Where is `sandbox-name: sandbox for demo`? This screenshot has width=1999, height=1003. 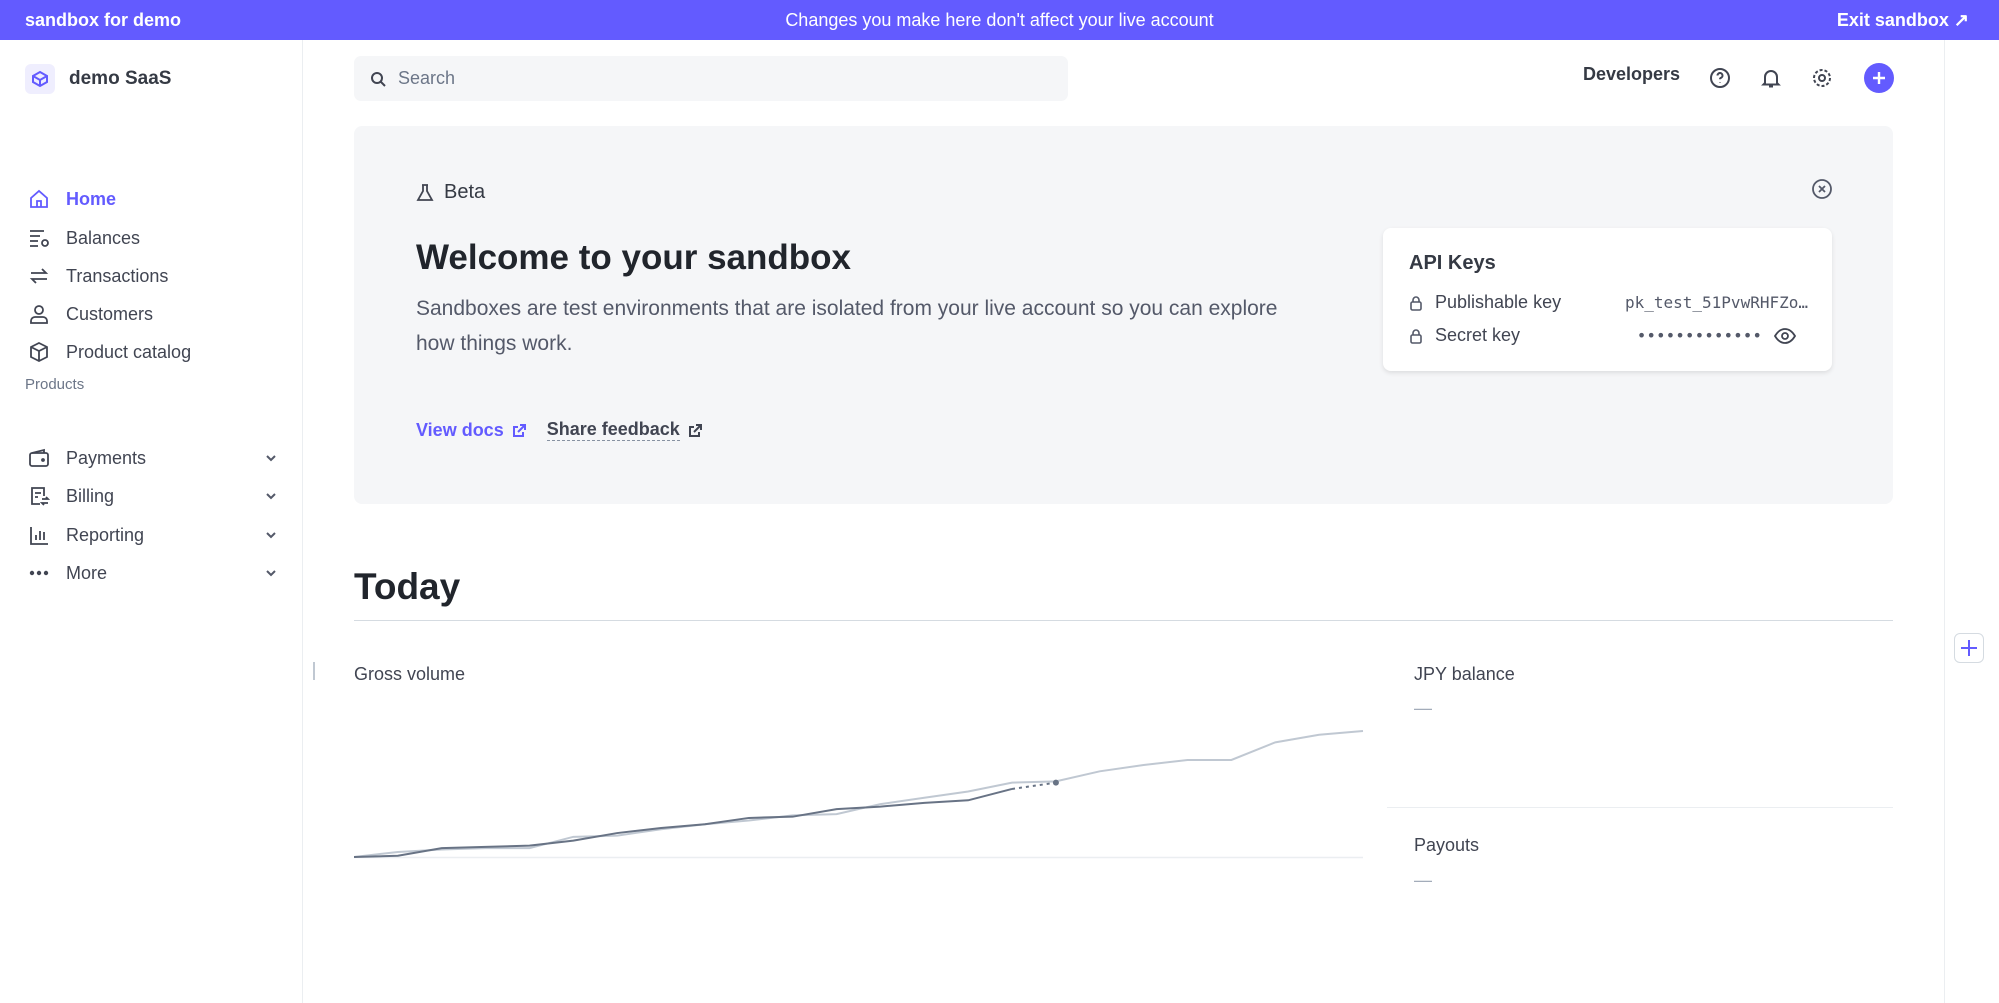 sandbox-name: sandbox for demo is located at coordinates (103, 20).